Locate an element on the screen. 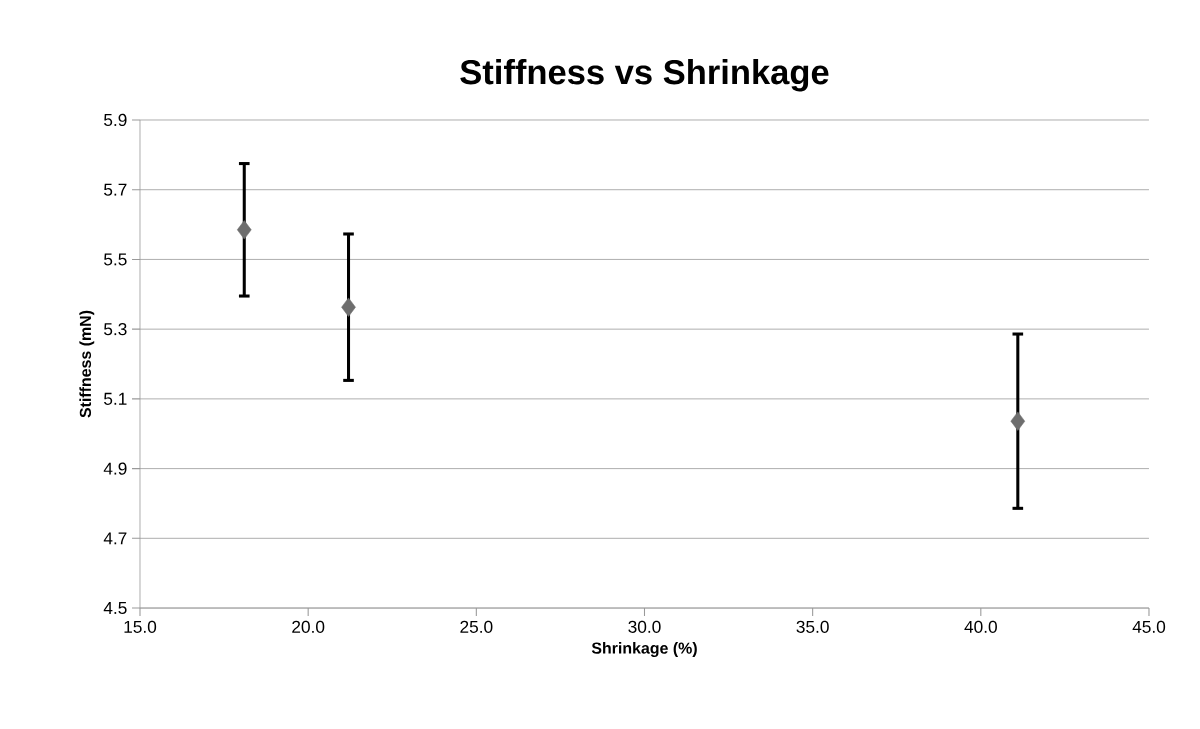 The image size is (1200, 729). y-tick-label: 4.5 is located at coordinates (115, 608).